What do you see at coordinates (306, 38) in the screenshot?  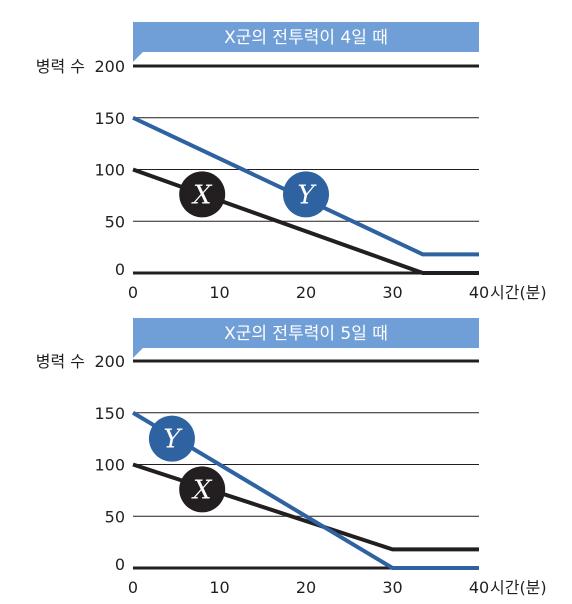 I see `chart-title: X군의 전투력이 4일 때` at bounding box center [306, 38].